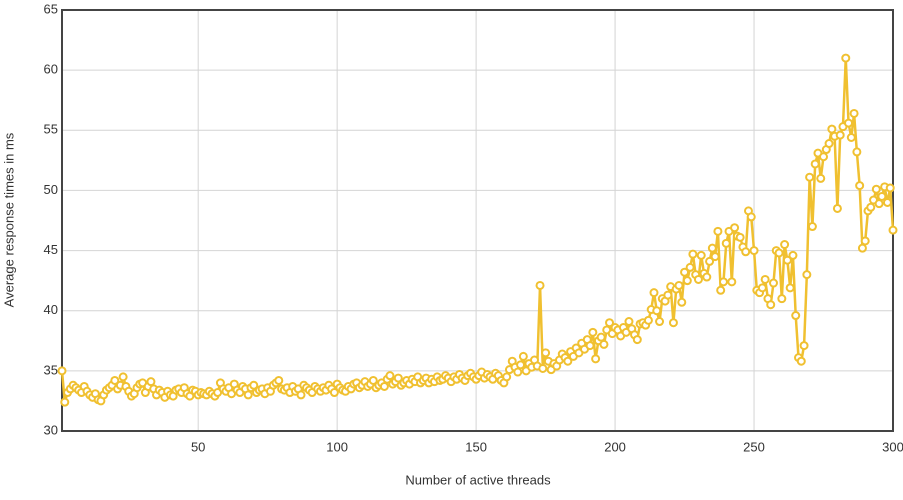  What do you see at coordinates (8, 219) in the screenshot?
I see `y-axis-label: Average response times in ms` at bounding box center [8, 219].